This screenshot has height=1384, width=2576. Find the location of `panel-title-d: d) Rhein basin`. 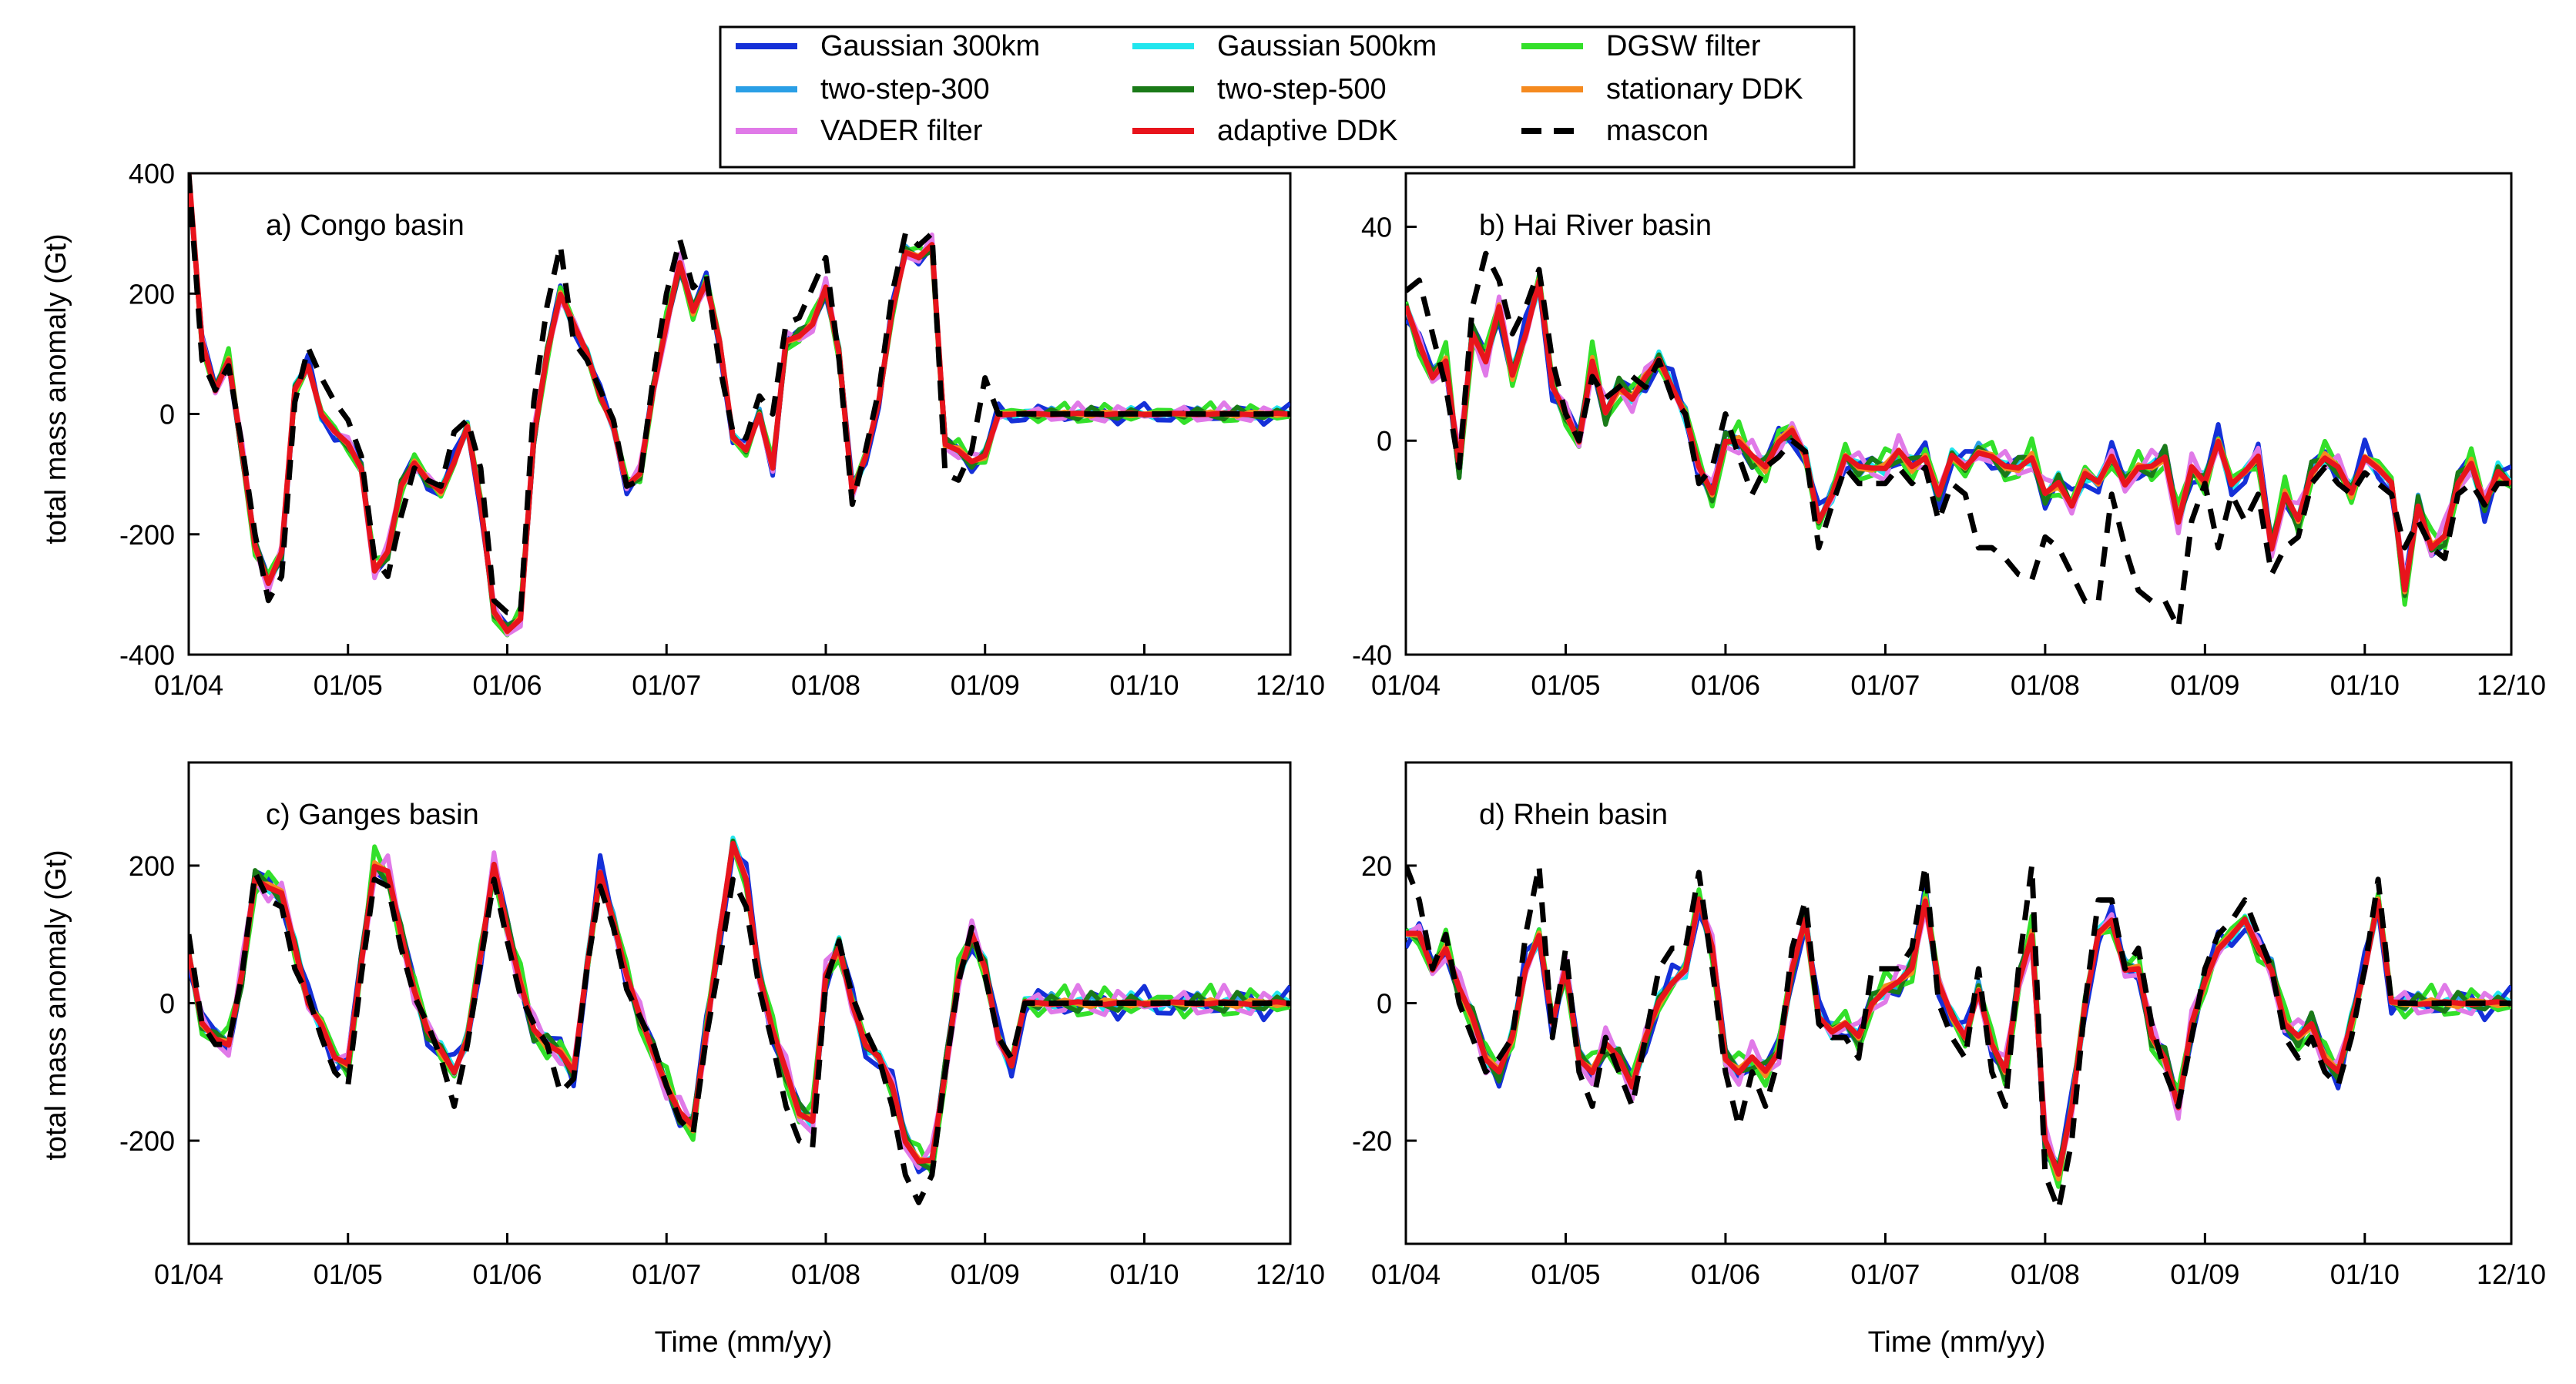

panel-title-d: d) Rhein basin is located at coordinates (1573, 815).